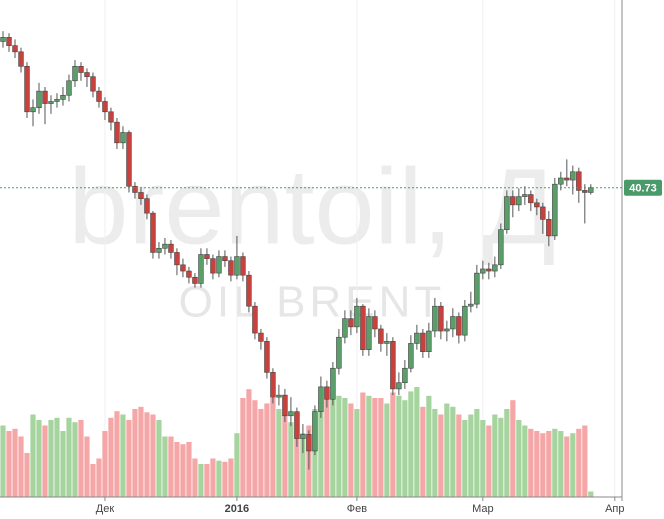 This screenshot has width=664, height=519. I want to click on x-tick-label: Фев, so click(357, 509).